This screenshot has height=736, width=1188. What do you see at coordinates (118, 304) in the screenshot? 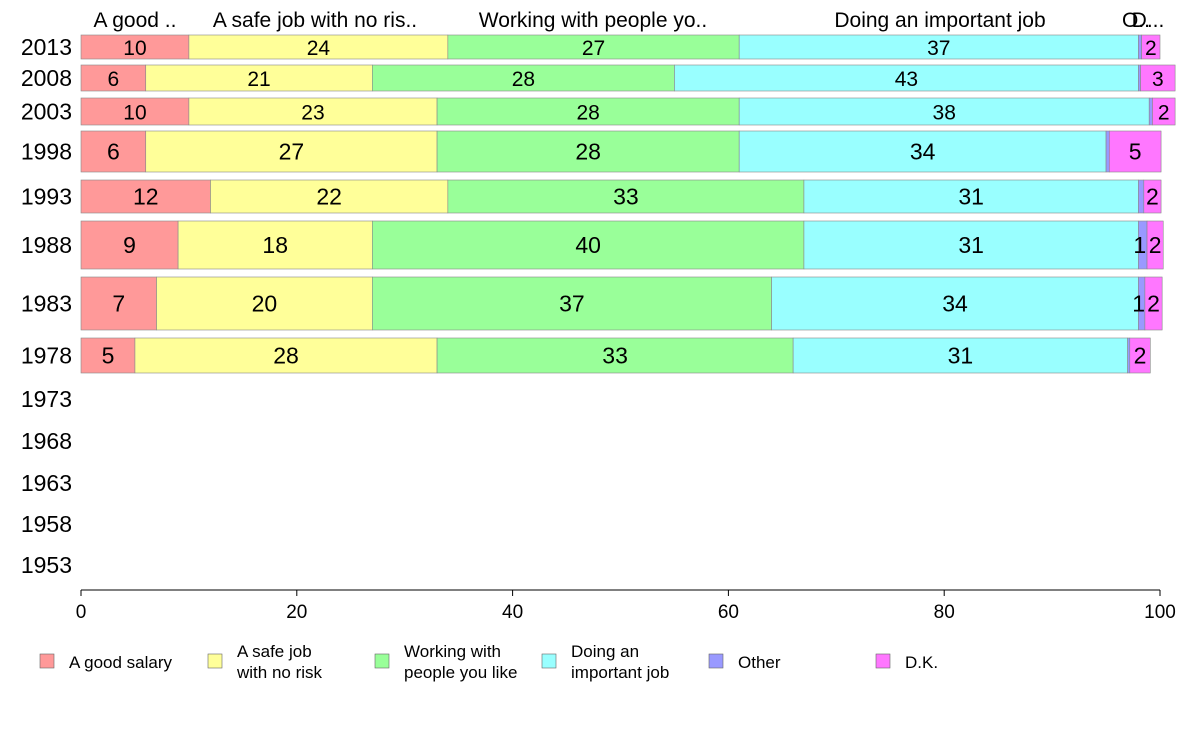
I see `bar-label: 7` at bounding box center [118, 304].